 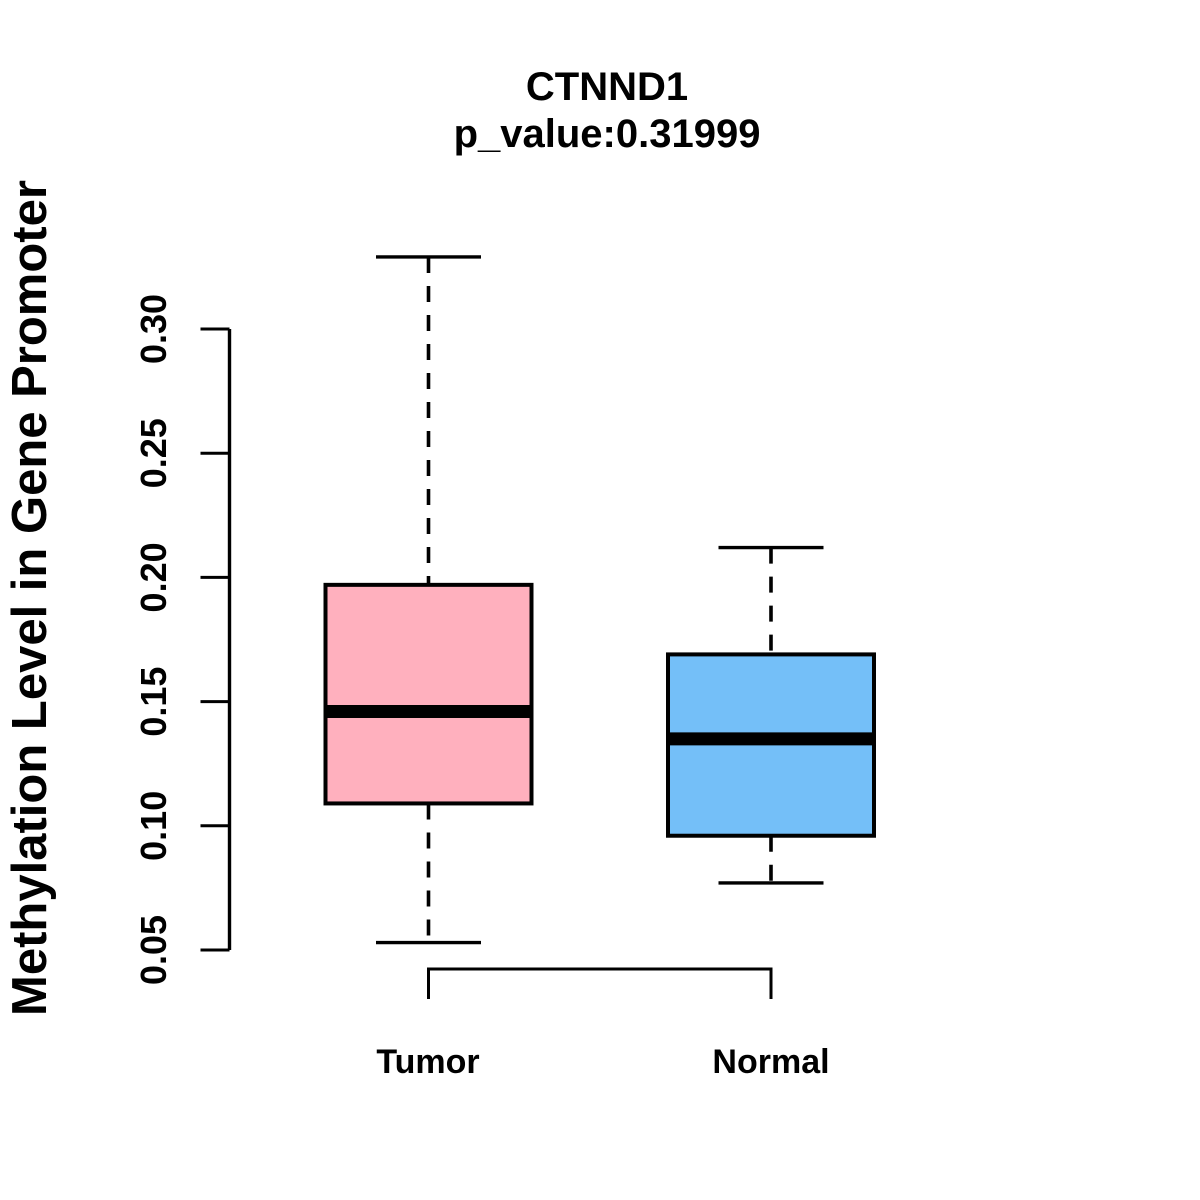 I want to click on x-axis-label-tumor: Tumor, so click(x=428, y=1062).